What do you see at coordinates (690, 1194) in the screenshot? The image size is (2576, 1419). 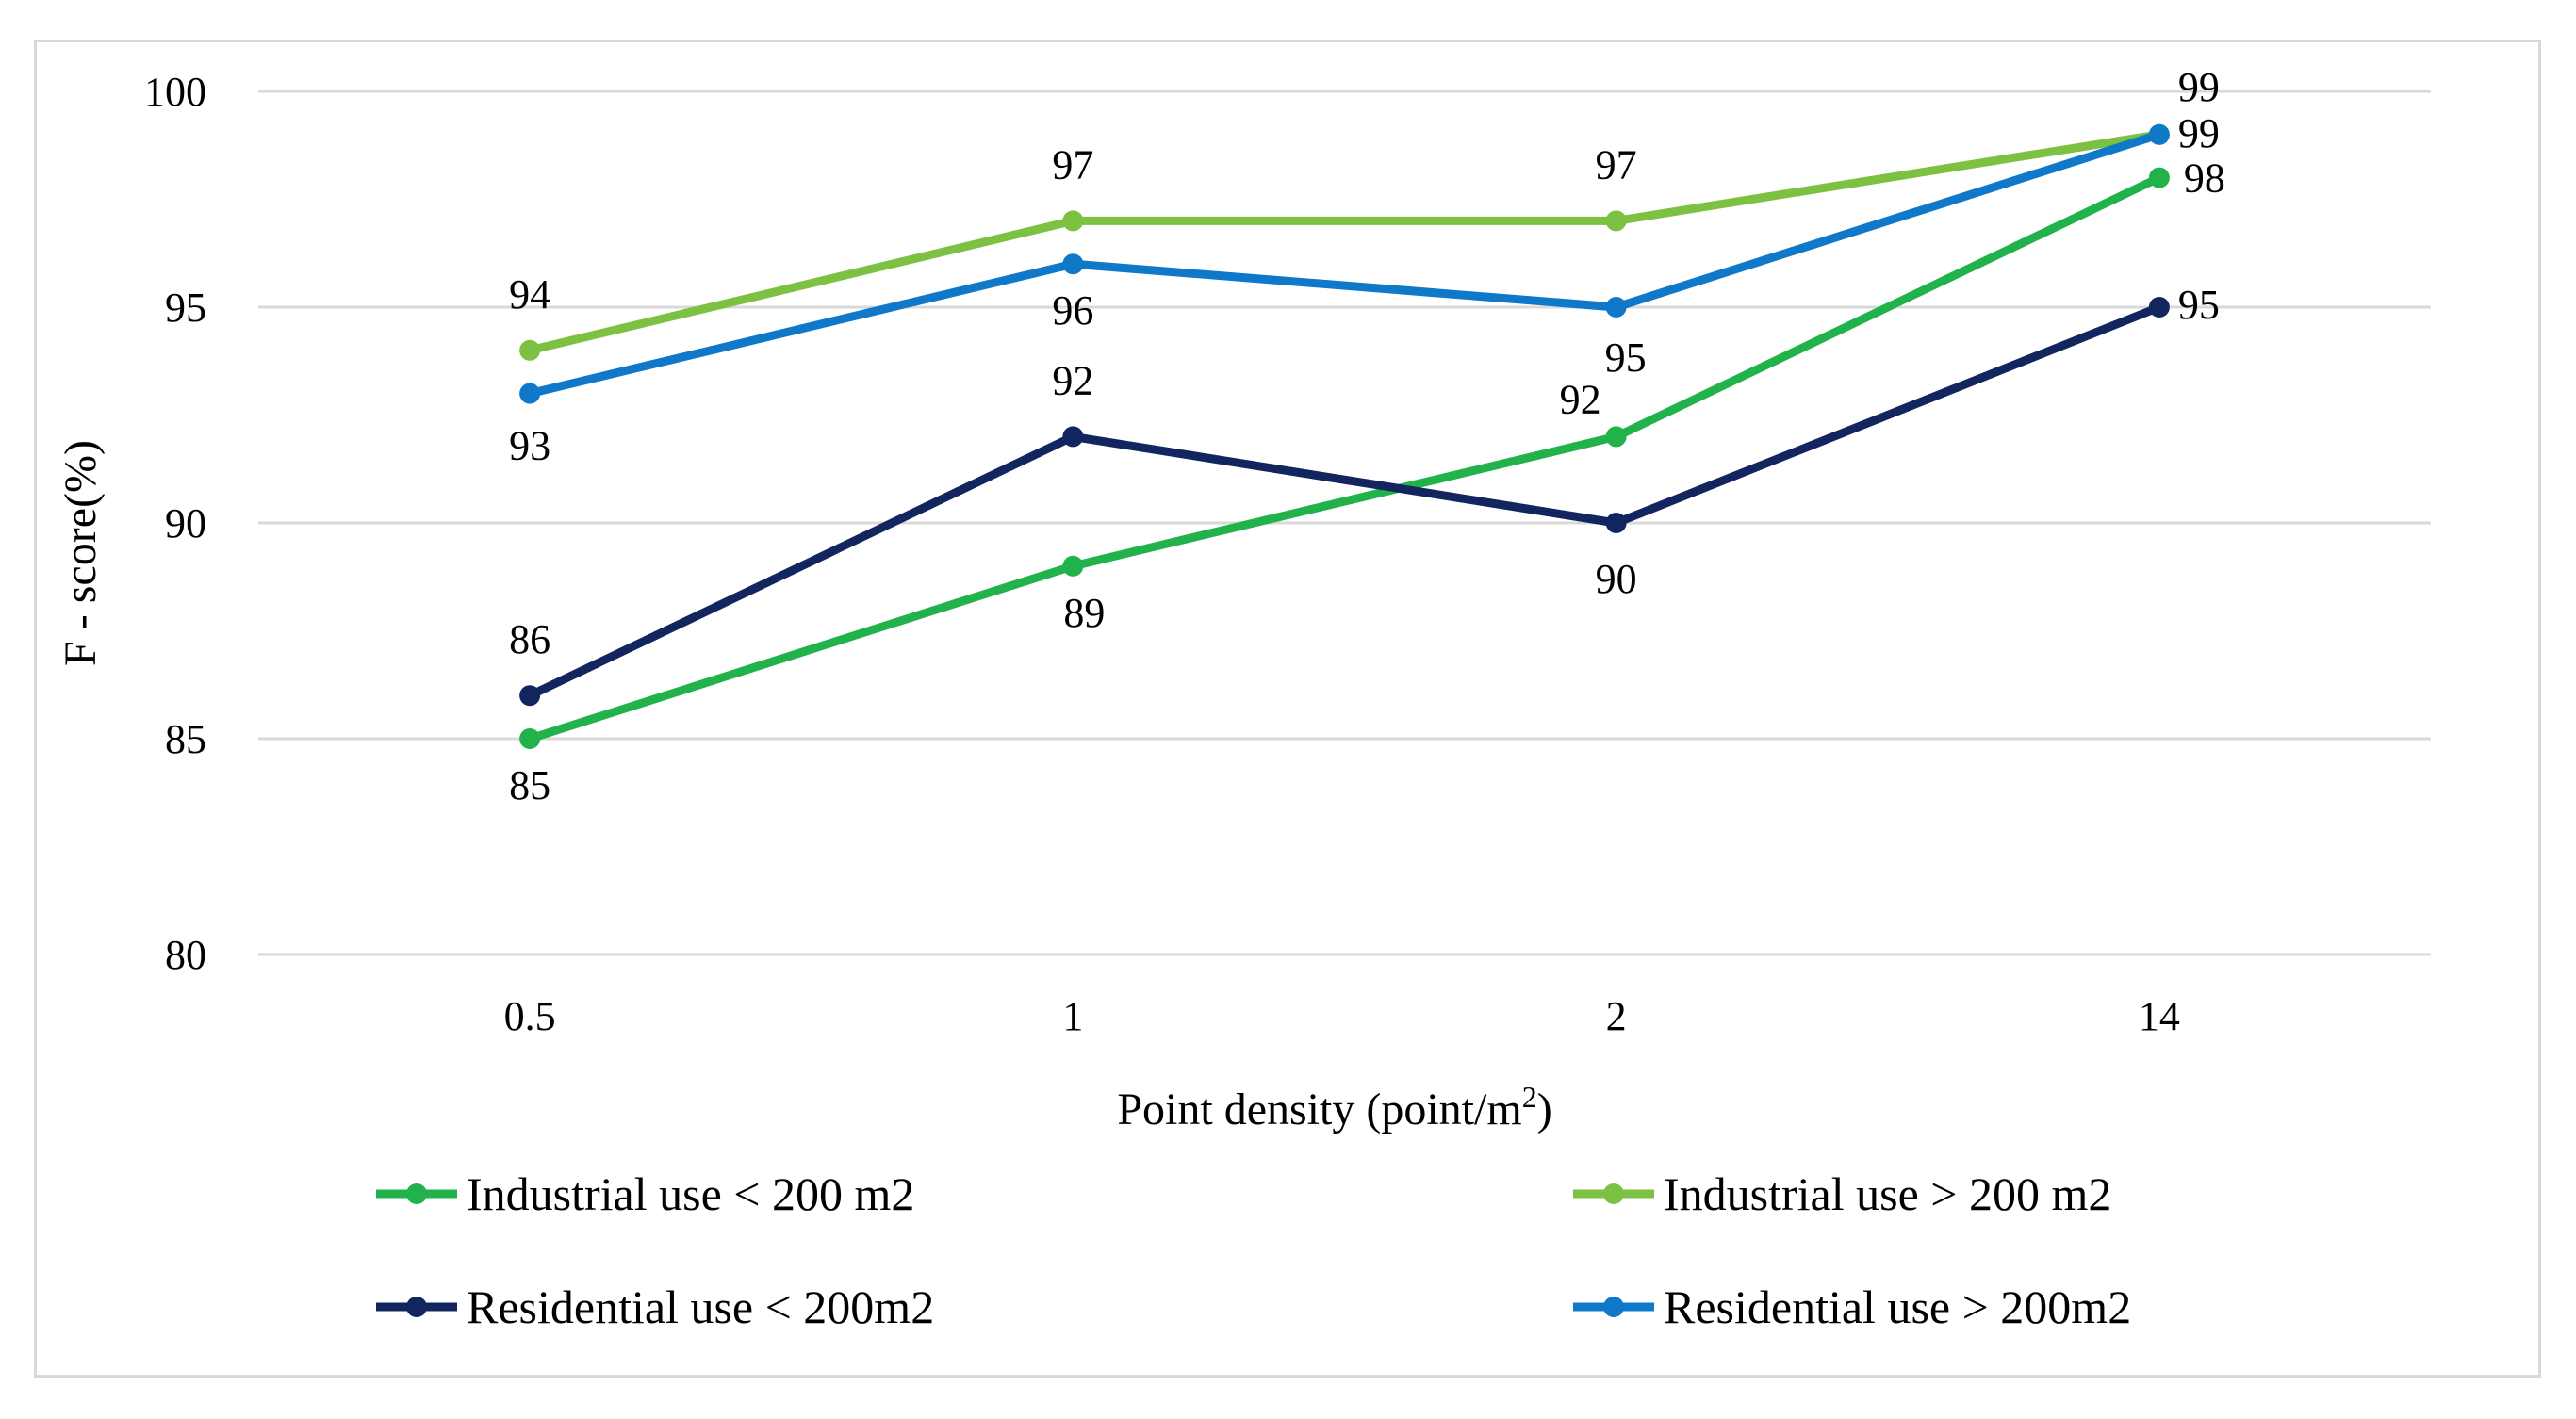 I see `legend-label: Industrial use < 200 m2` at bounding box center [690, 1194].